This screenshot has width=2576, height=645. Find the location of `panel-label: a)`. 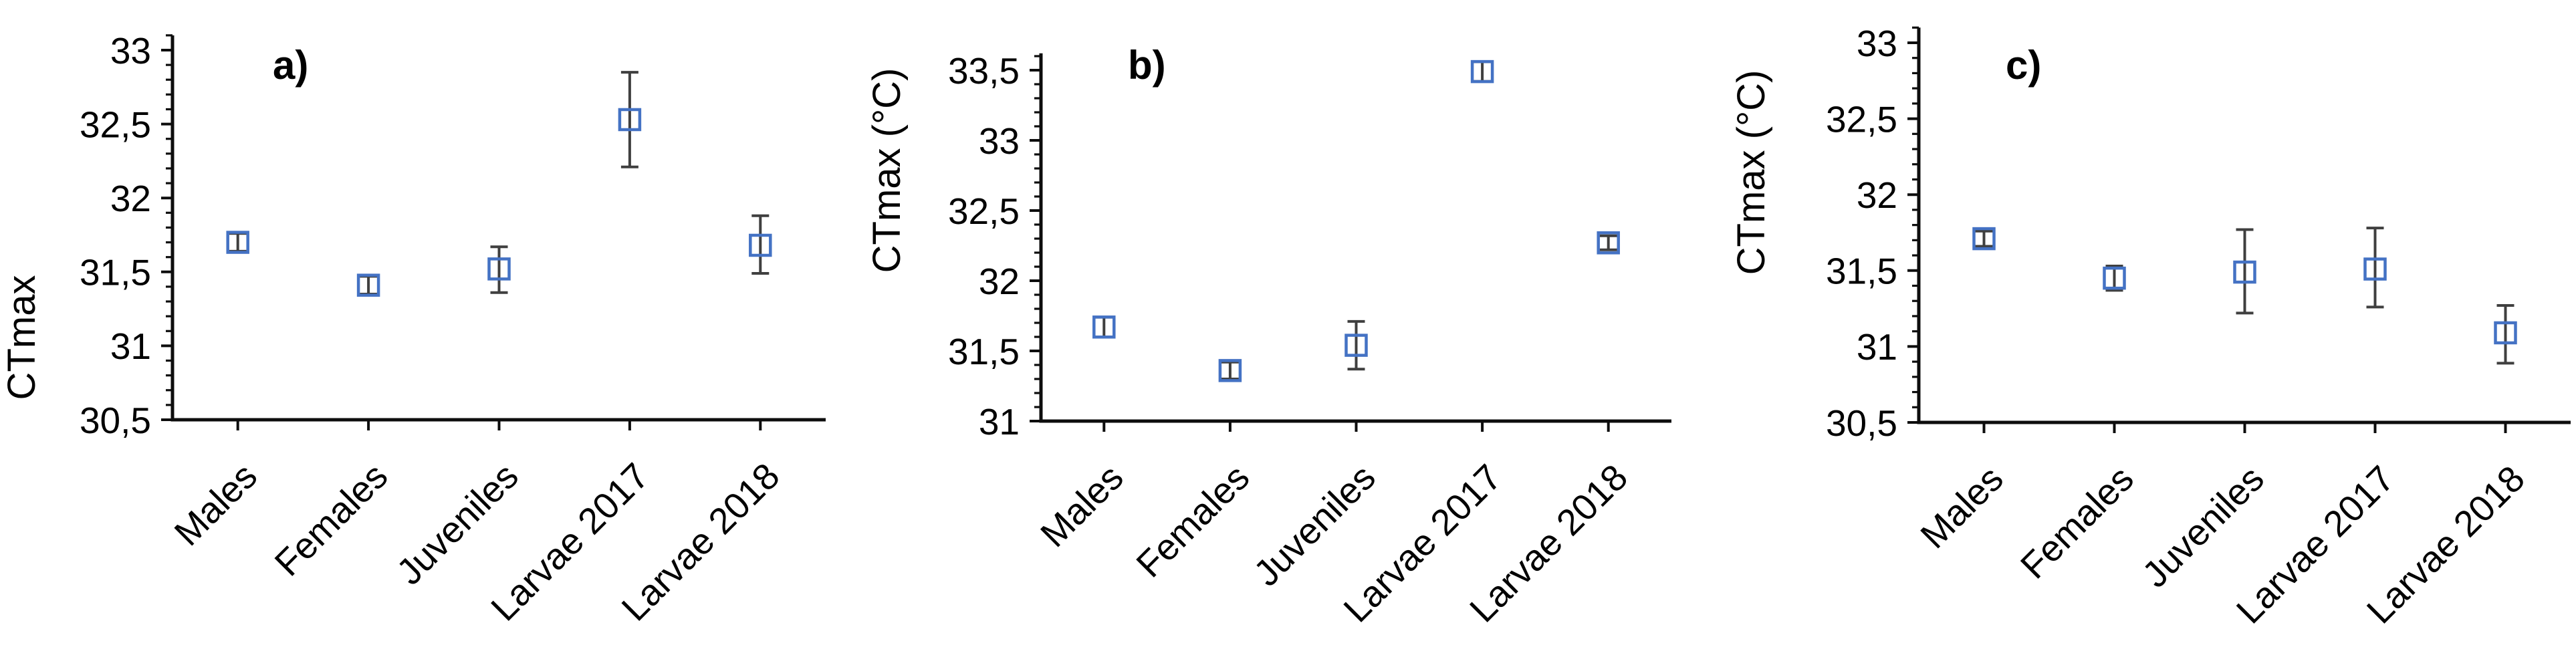

panel-label: a) is located at coordinates (290, 65).